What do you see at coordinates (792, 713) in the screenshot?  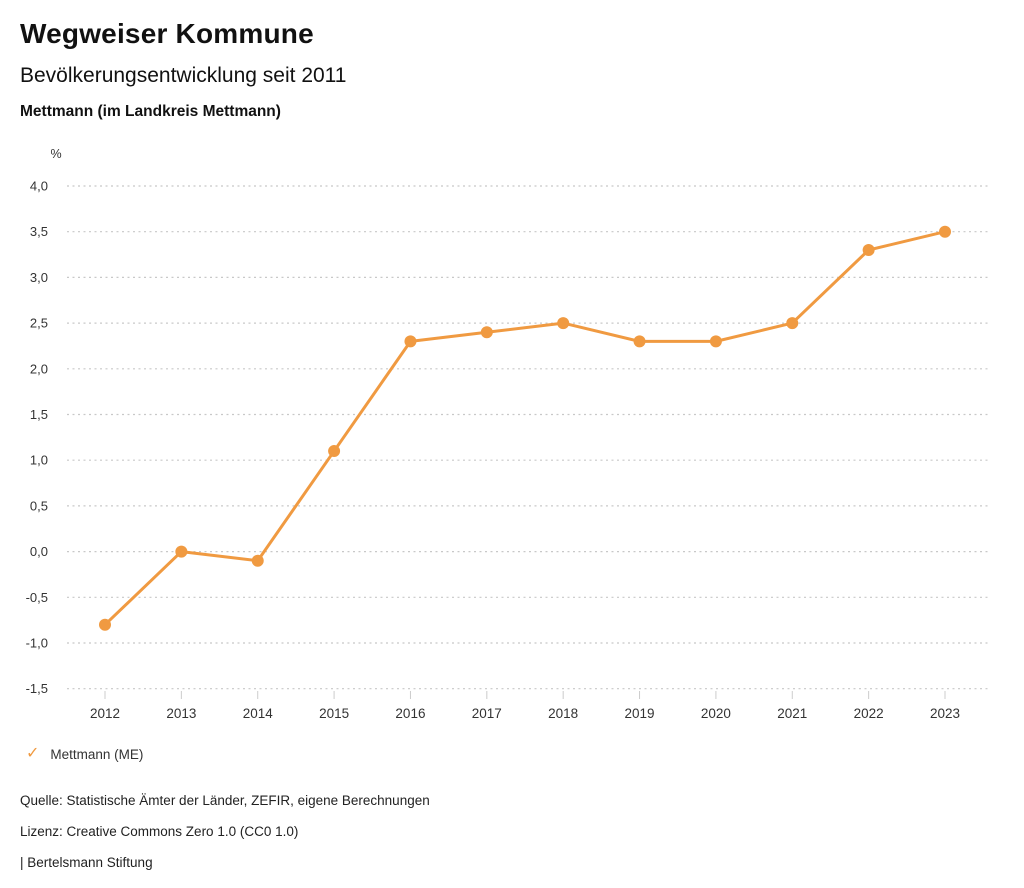 I see `x-tick-label: 2021` at bounding box center [792, 713].